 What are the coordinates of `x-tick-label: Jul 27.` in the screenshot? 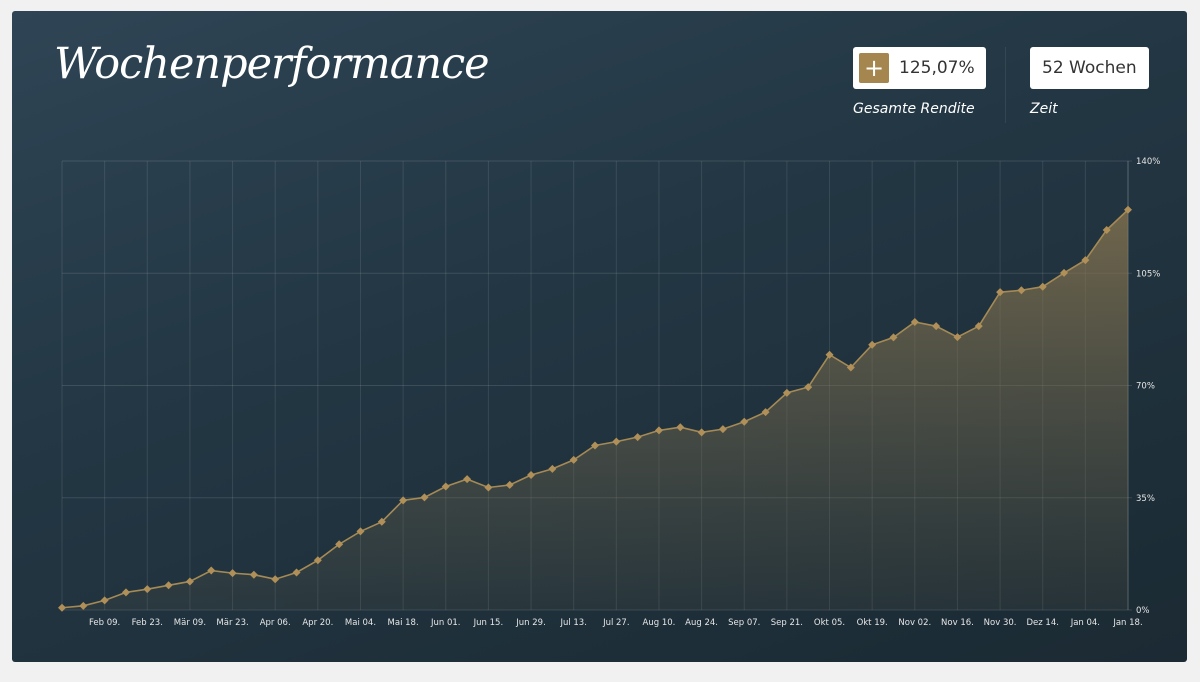 It's located at (615, 623).